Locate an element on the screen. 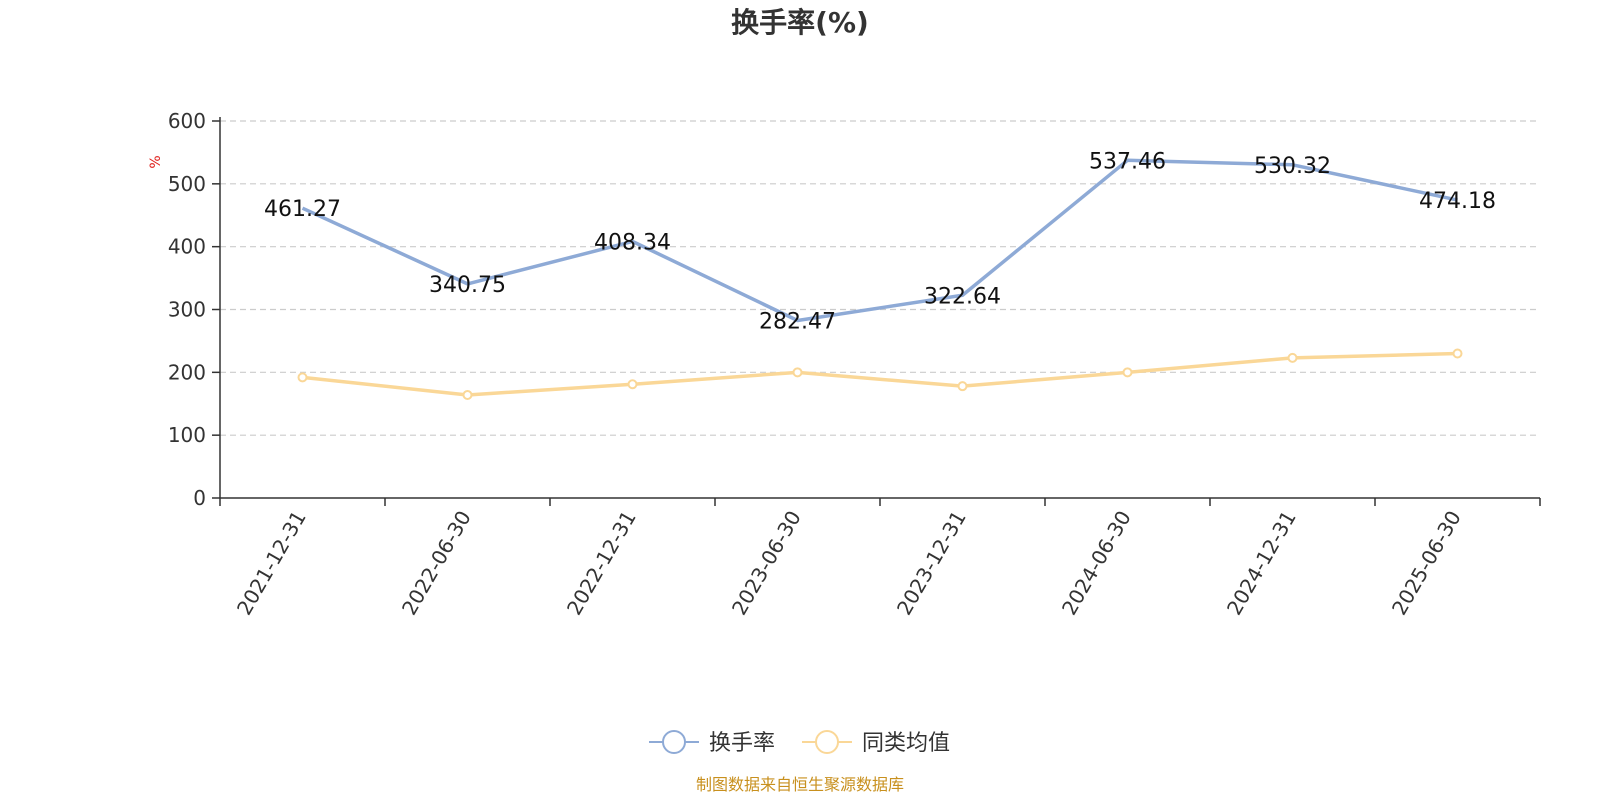  y-tick-label: 100 is located at coordinates (187, 435).